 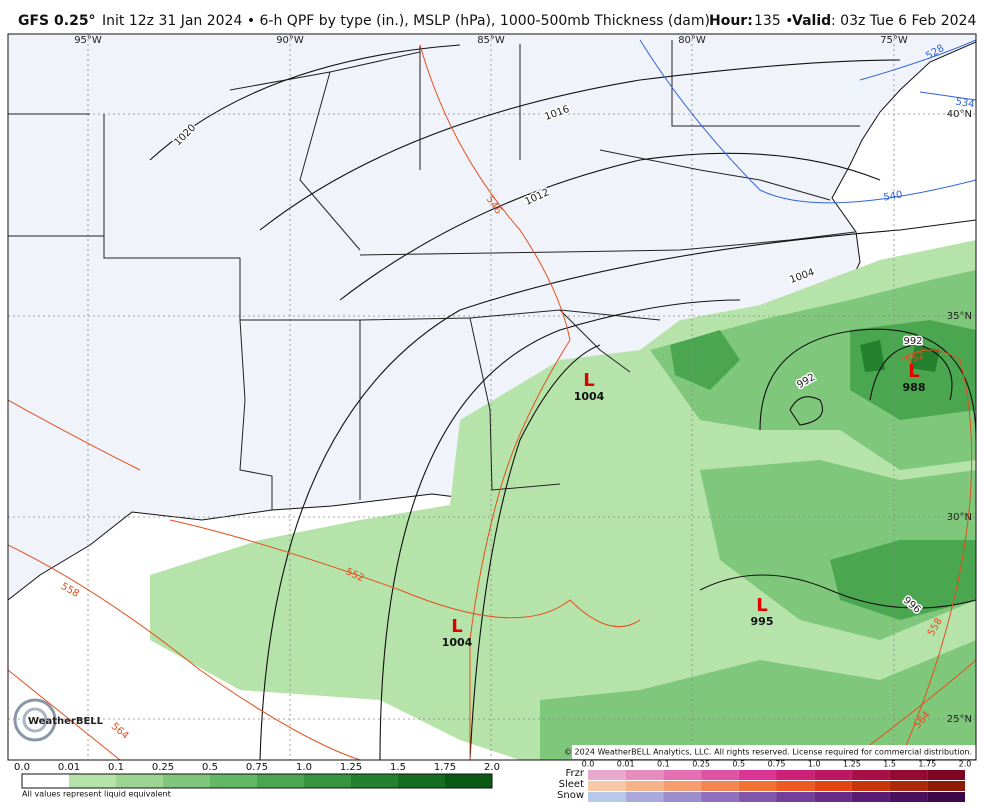 I want to click on type-tick-label: 2.0, so click(x=965, y=764).